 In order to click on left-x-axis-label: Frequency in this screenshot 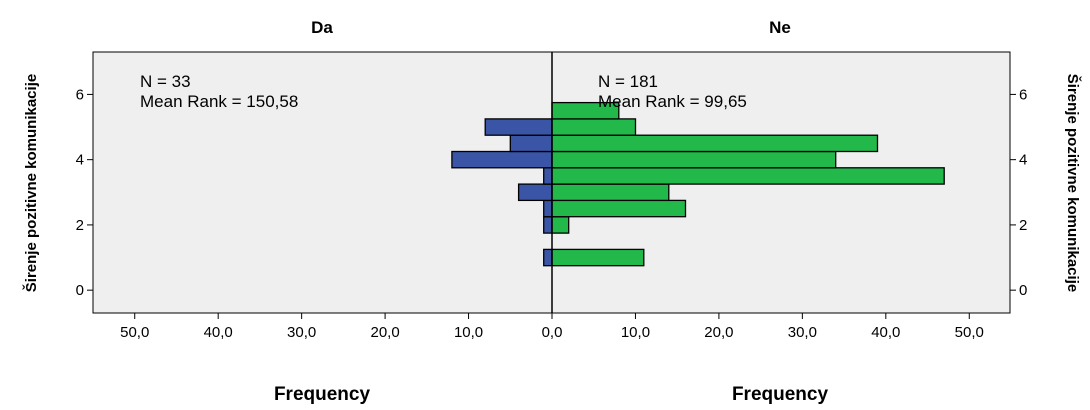, I will do `click(322, 394)`.